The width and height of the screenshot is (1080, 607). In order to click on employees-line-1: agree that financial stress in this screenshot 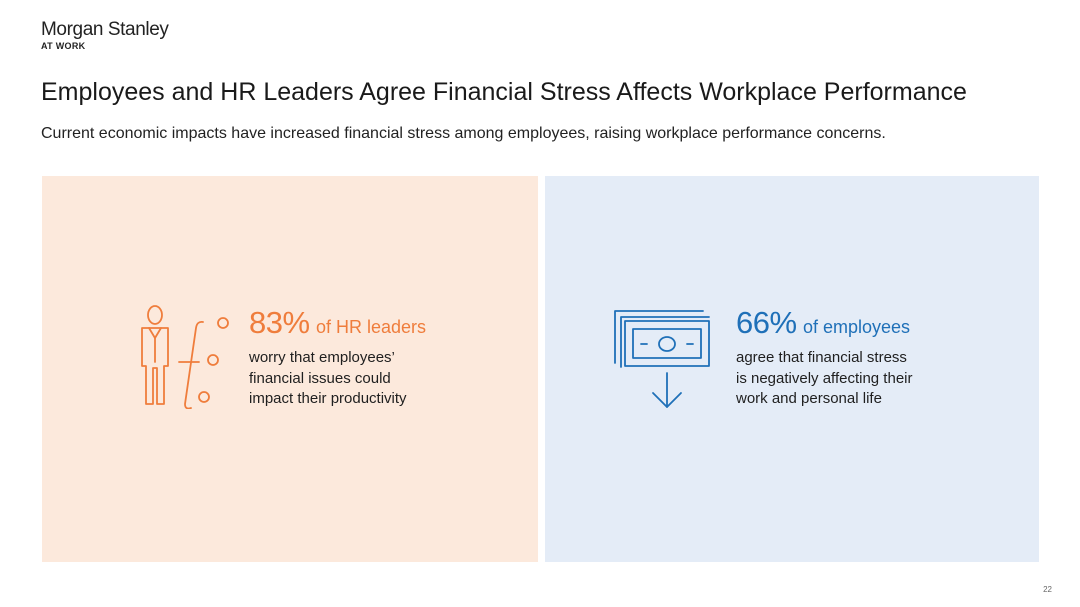, I will do `click(821, 357)`.